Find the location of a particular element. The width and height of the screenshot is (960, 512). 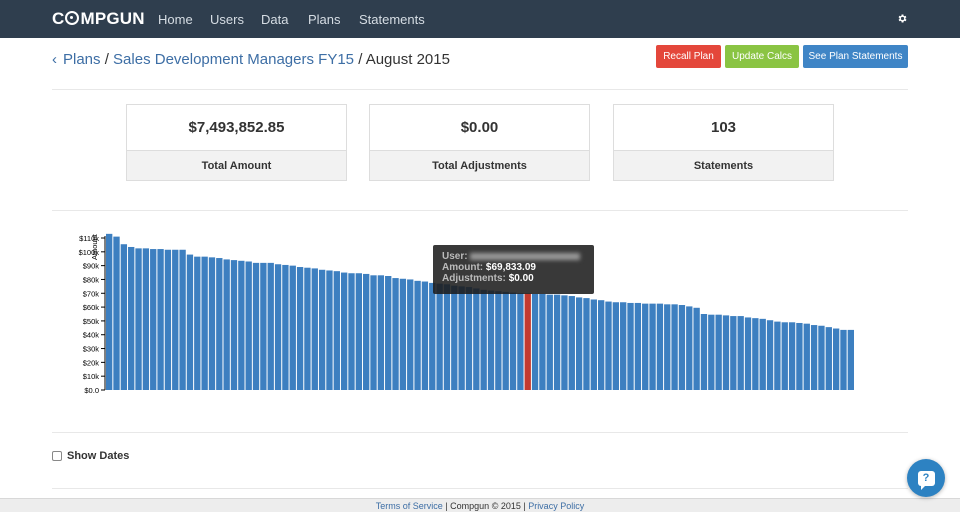

stat-value: $7,493,852.85 is located at coordinates (236, 127).